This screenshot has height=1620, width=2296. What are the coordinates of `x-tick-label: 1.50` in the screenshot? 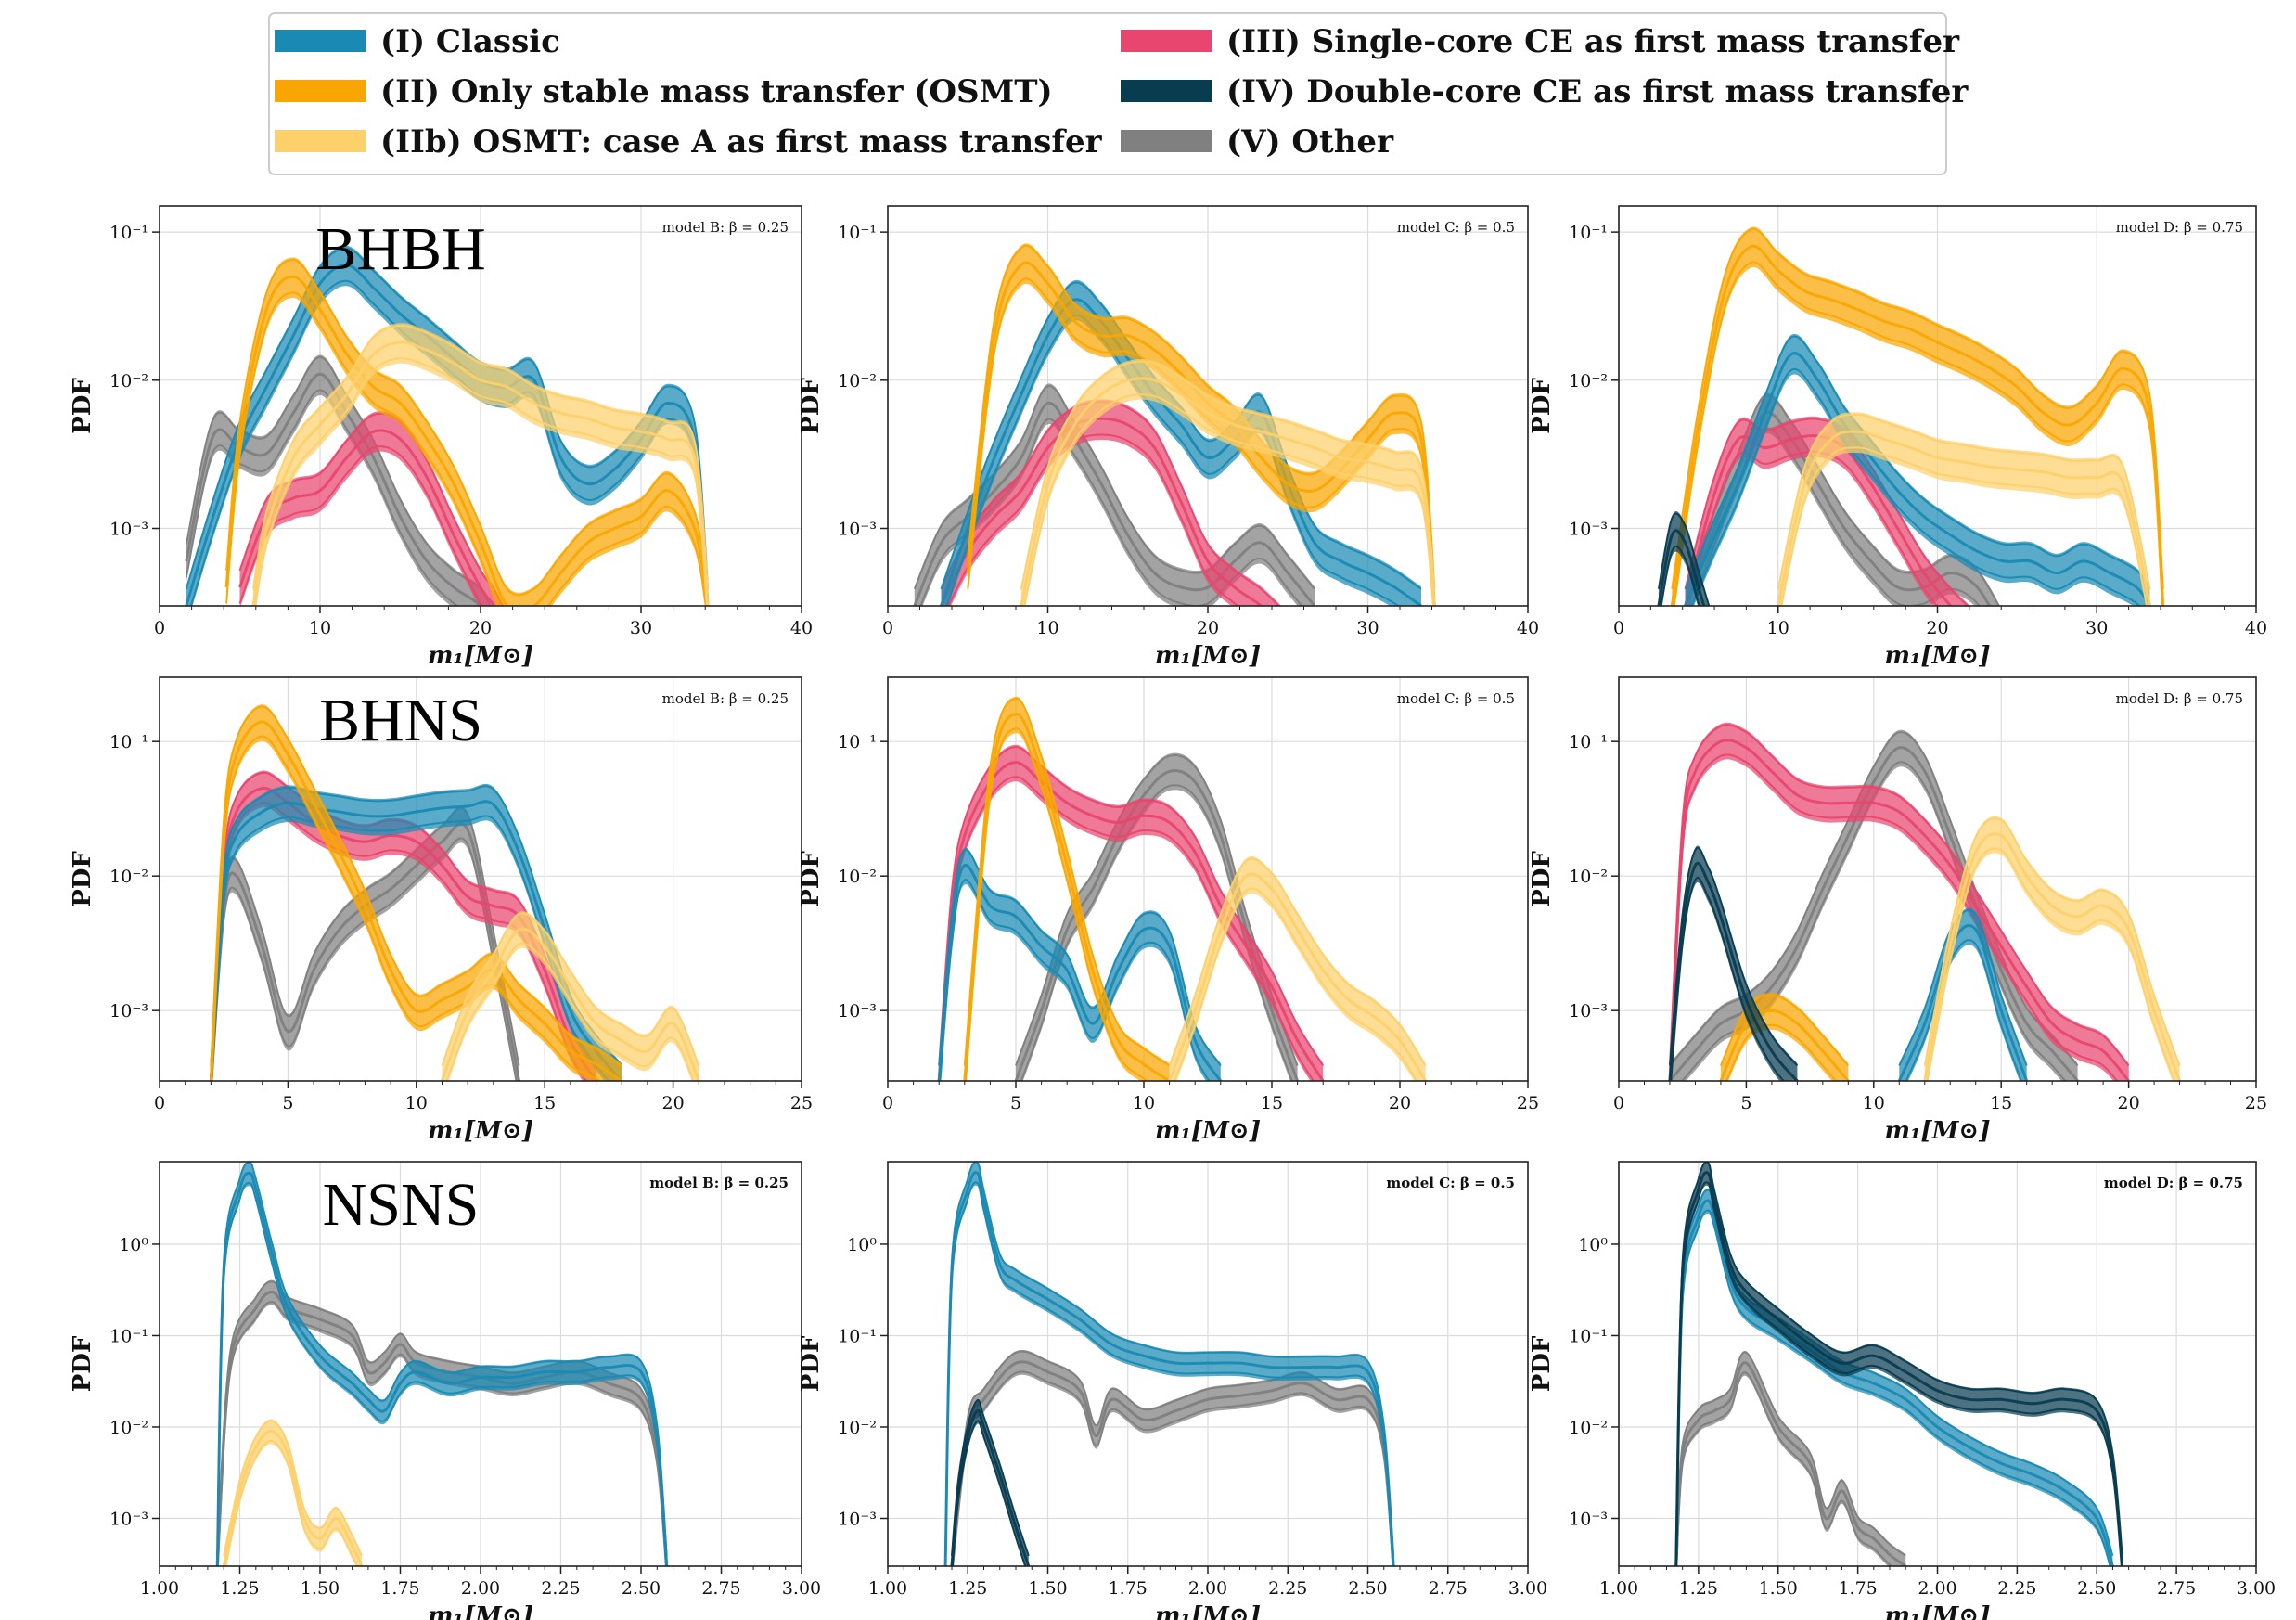 It's located at (1779, 1588).